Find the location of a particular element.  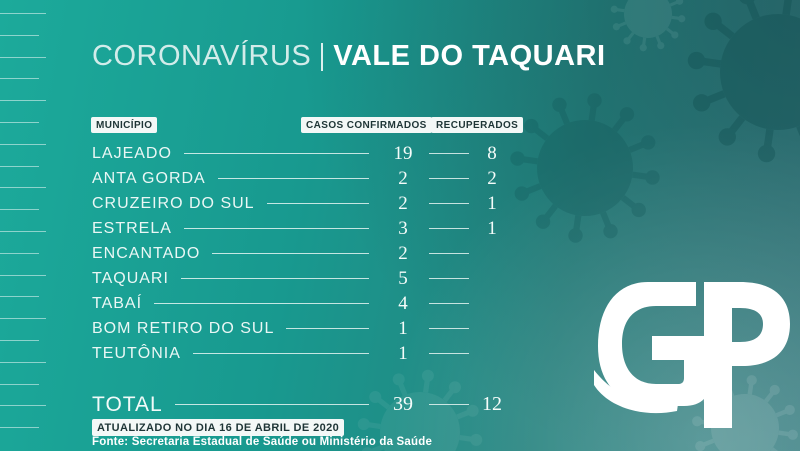

column-header-municipio: MUNICÍPIO is located at coordinates (124, 125).